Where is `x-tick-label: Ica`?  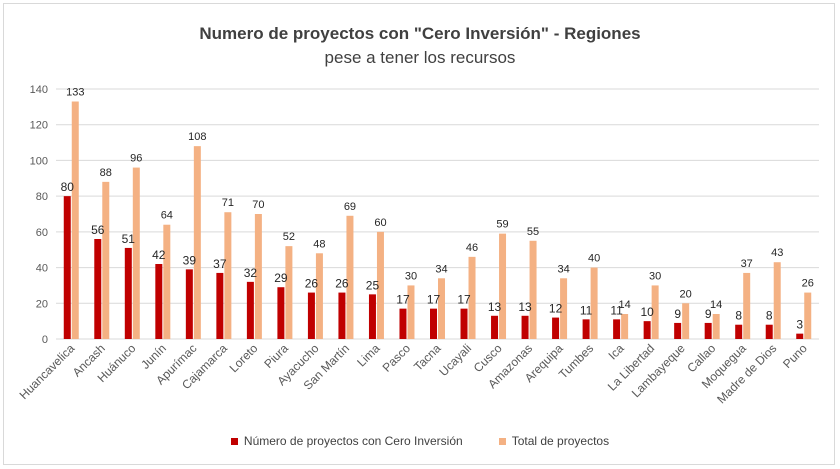
x-tick-label: Ica is located at coordinates (616, 351).